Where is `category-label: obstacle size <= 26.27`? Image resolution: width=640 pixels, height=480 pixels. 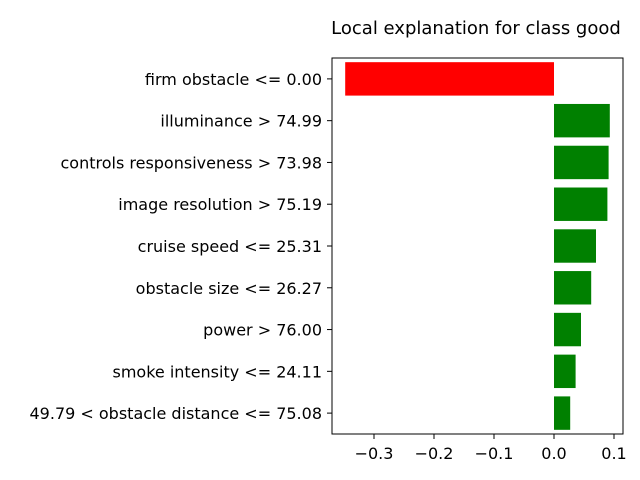 category-label: obstacle size <= 26.27 is located at coordinates (229, 288).